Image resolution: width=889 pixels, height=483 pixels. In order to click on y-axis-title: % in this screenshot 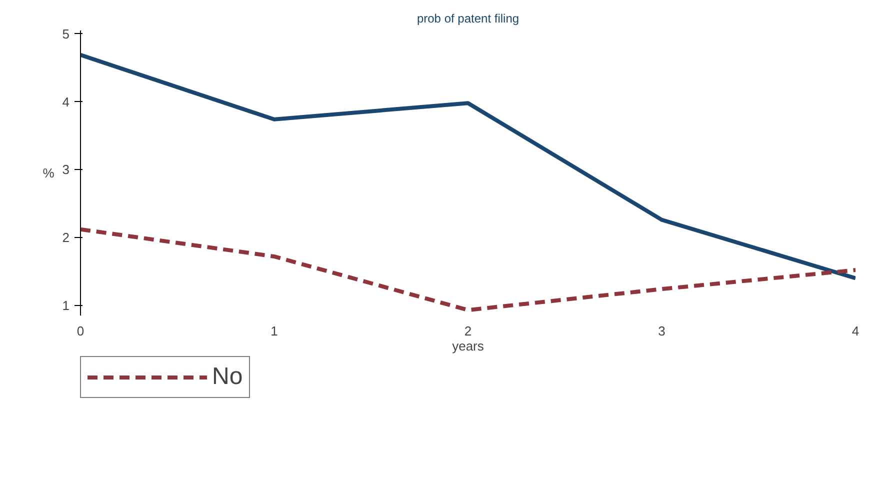, I will do `click(48, 173)`.